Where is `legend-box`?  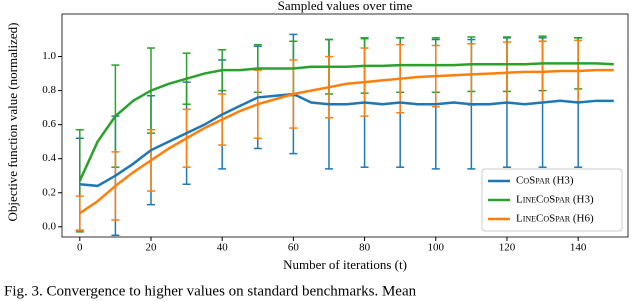 legend-box is located at coordinates (552, 200).